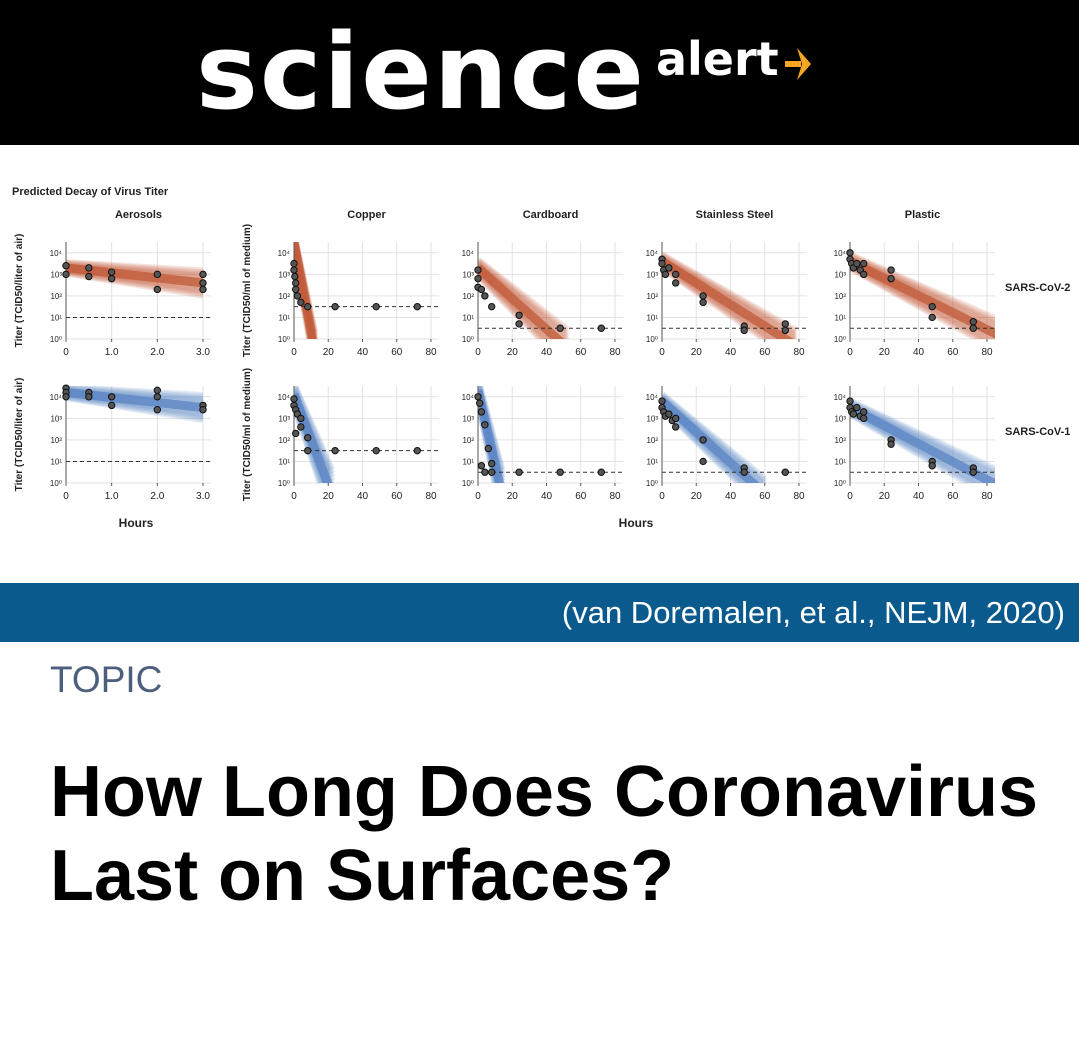 The image size is (1079, 1044). What do you see at coordinates (765, 496) in the screenshot?
I see `panel-sars-cov-1-stainless-steel-x-tick-label: 60` at bounding box center [765, 496].